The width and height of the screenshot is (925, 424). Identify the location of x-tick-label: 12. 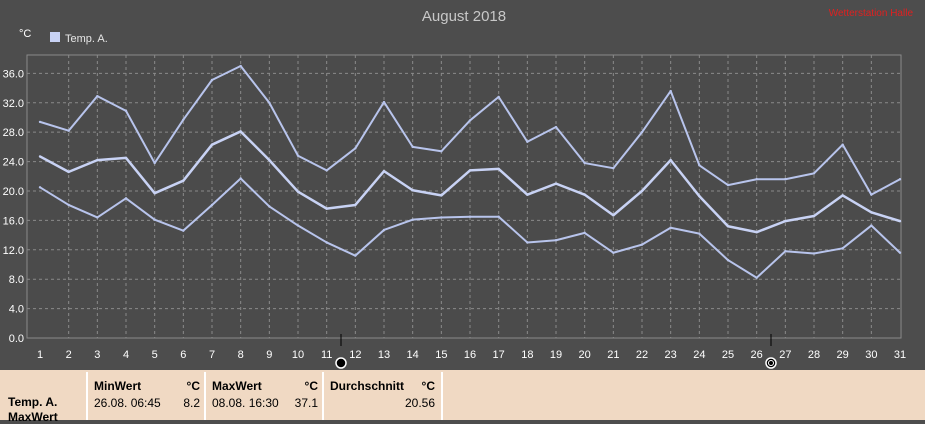
(355, 355).